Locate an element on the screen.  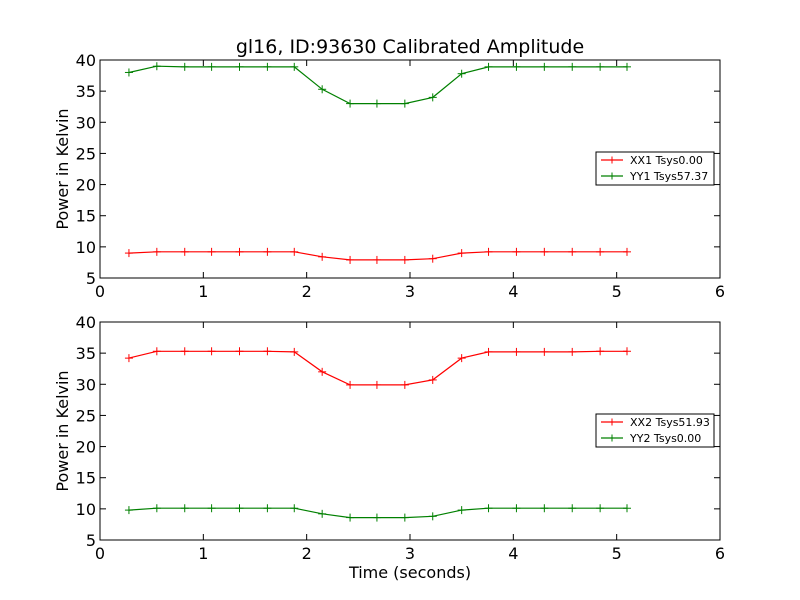
chart-title: gl16, ID:93630 Calibrated Amplitude is located at coordinates (410, 47).